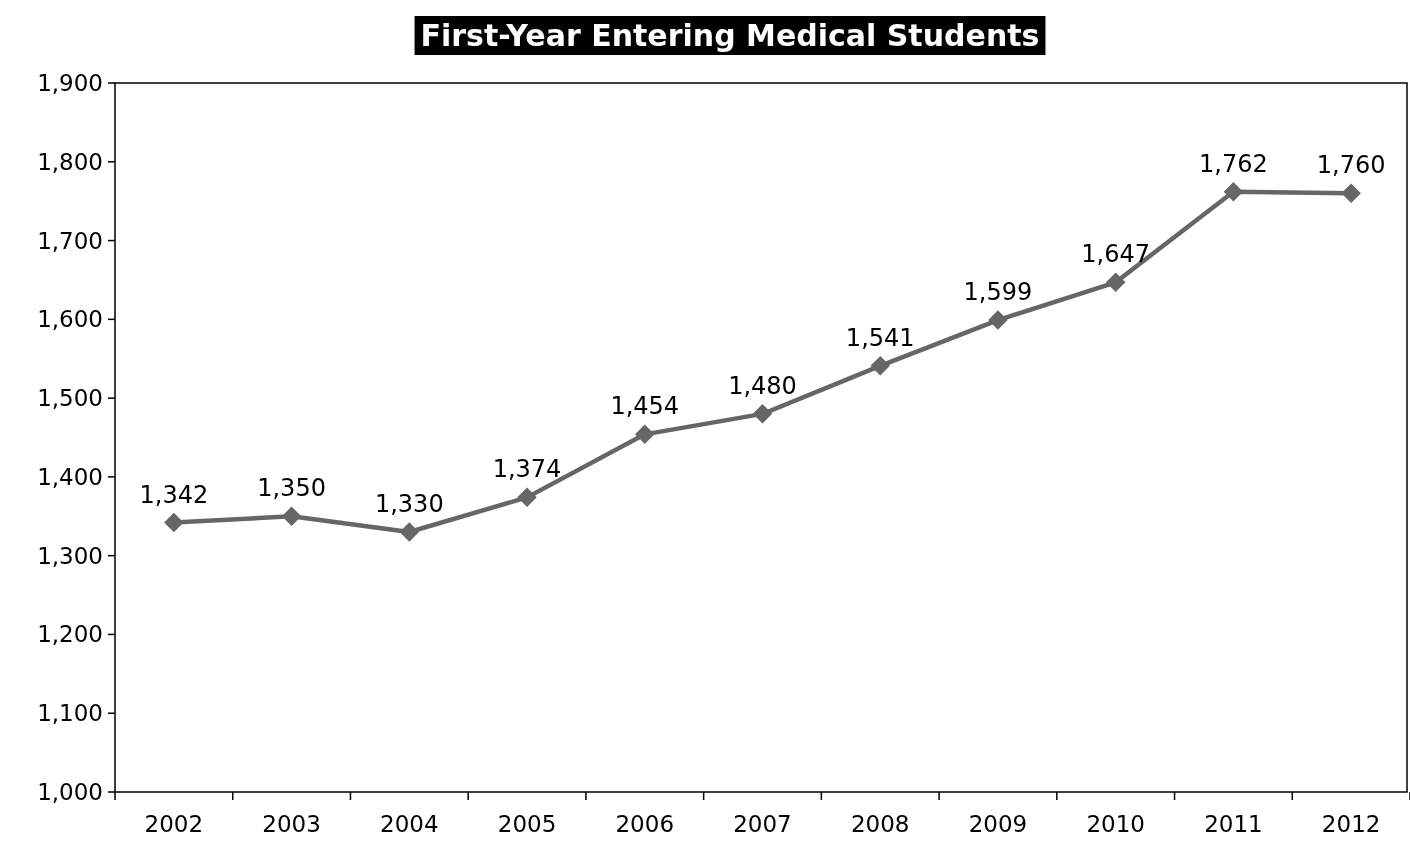 This screenshot has height=843, width=1410. What do you see at coordinates (70, 161) in the screenshot?
I see `y-tick-label: 1,800` at bounding box center [70, 161].